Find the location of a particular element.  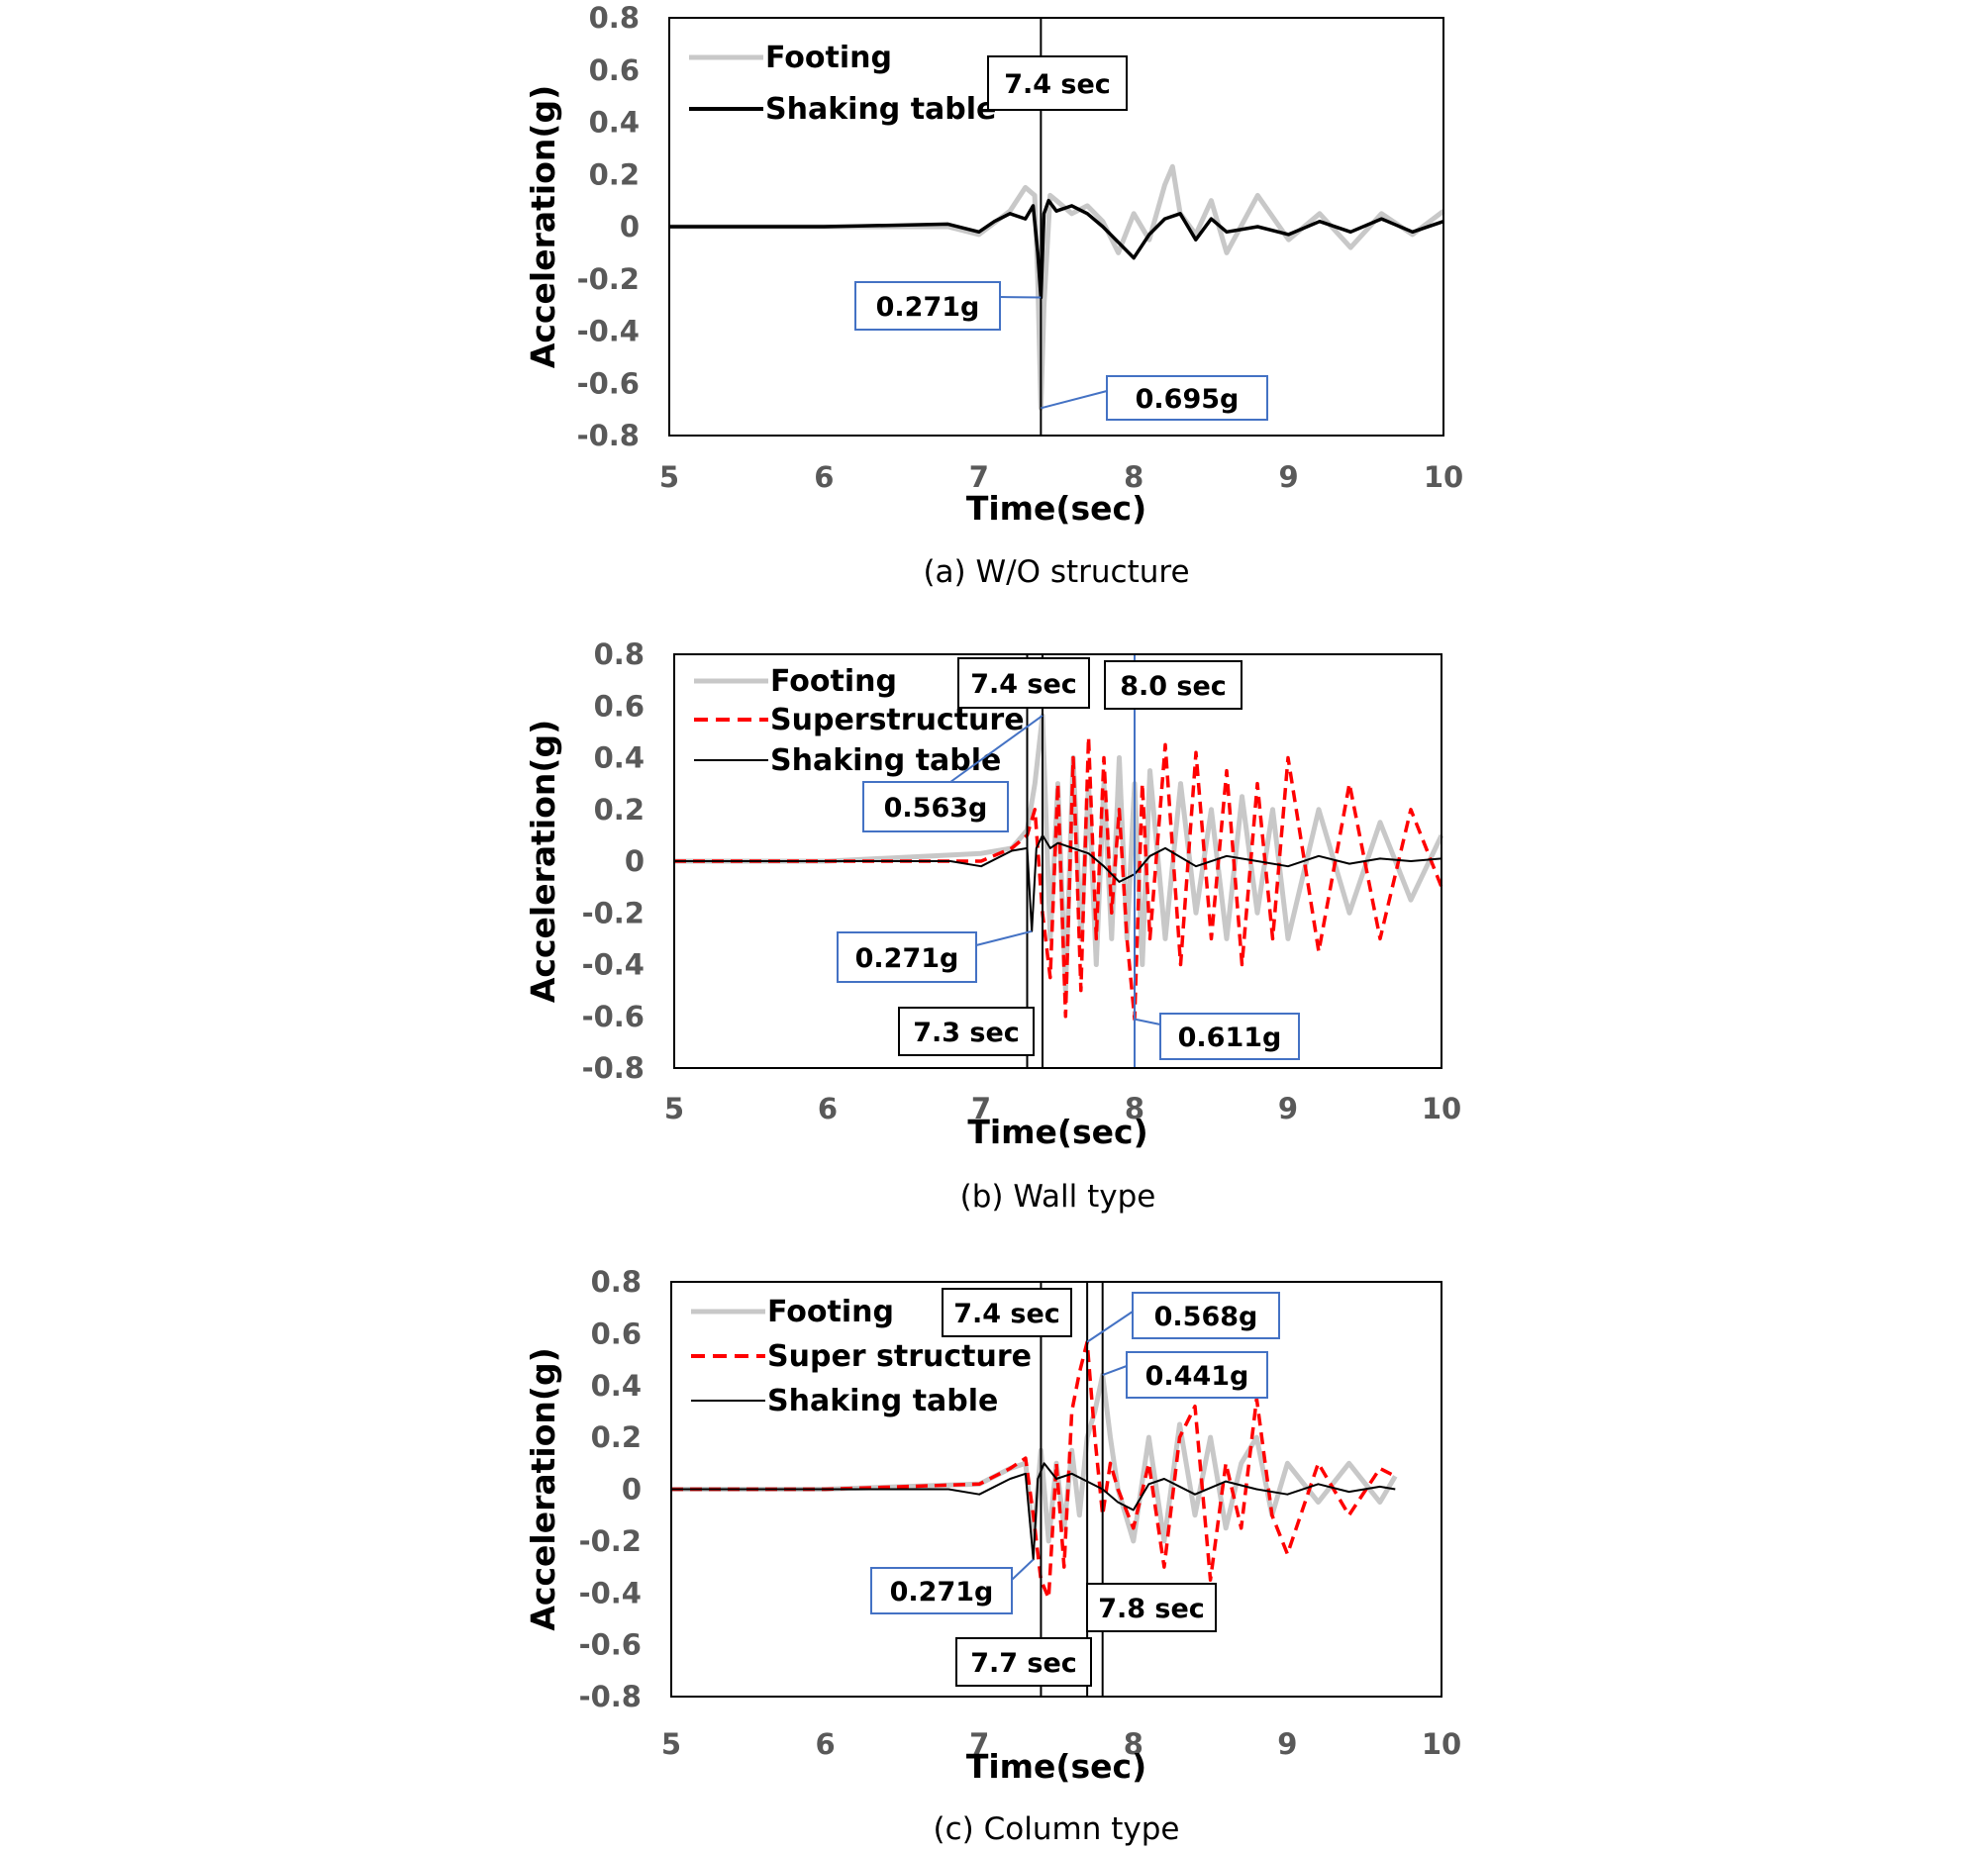

callout-label: 0.695g is located at coordinates (1188, 400).